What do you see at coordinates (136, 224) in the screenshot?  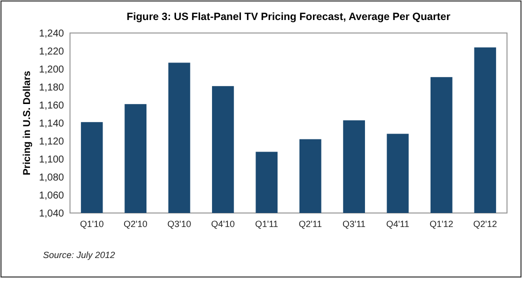 I see `x-tick-label: Q2'10` at bounding box center [136, 224].